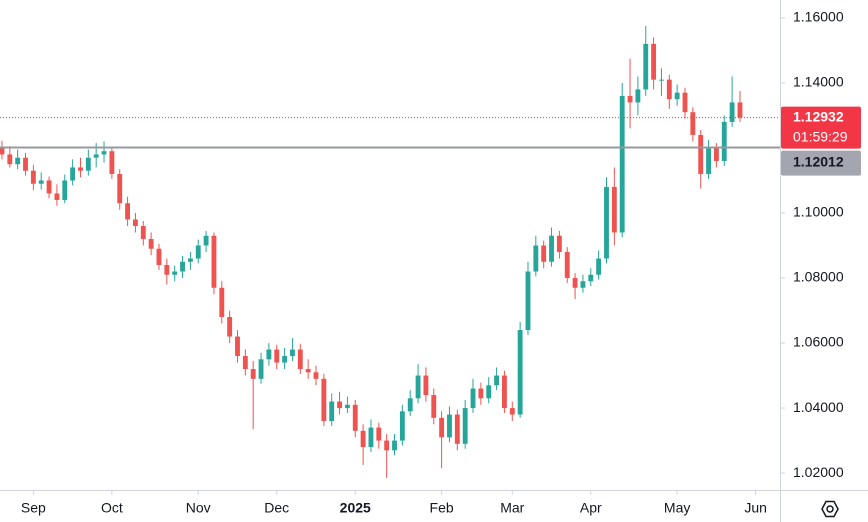 The width and height of the screenshot is (868, 522). Describe the element at coordinates (33, 508) in the screenshot. I see `x-tick-label: Sep` at that location.